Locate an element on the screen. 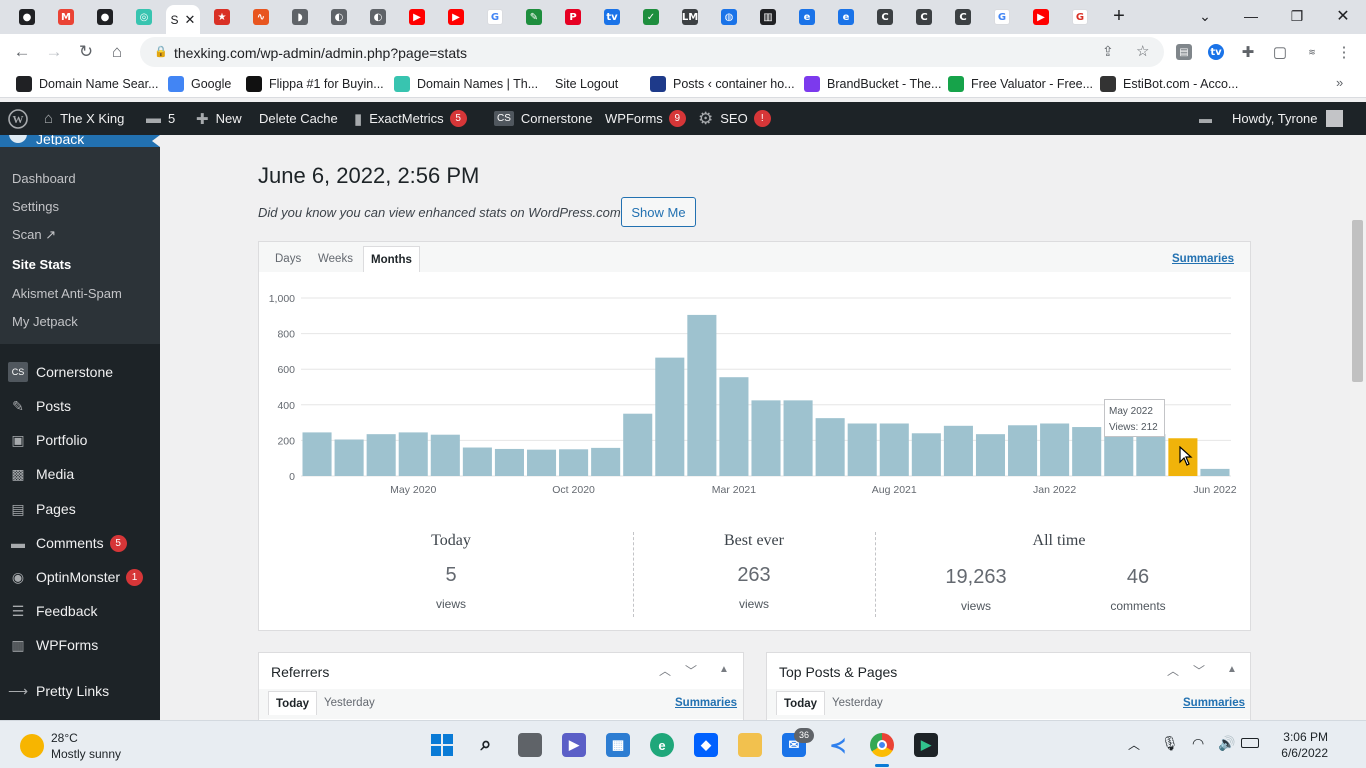  close-tab-icon: ✕ is located at coordinates (190, 19).